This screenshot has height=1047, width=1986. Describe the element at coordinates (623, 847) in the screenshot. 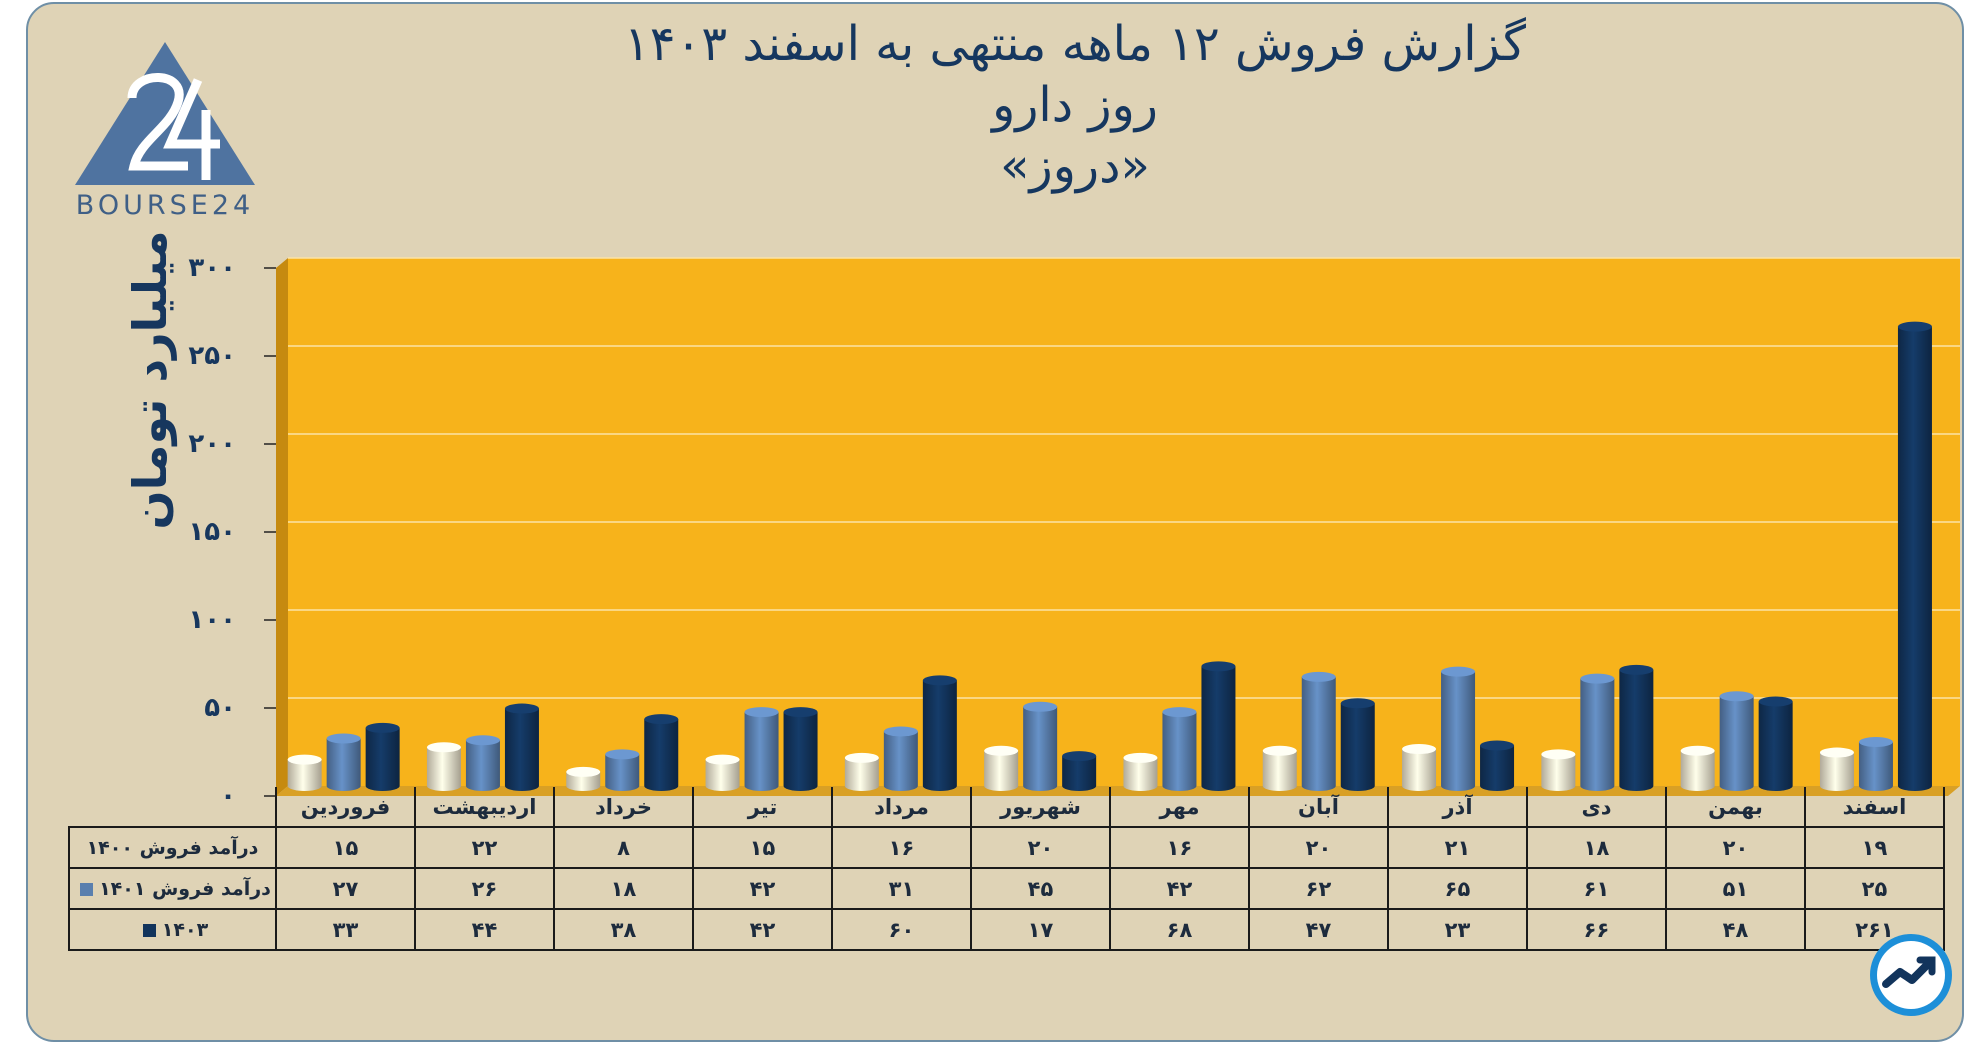

I see `data-cell: ۸` at that location.